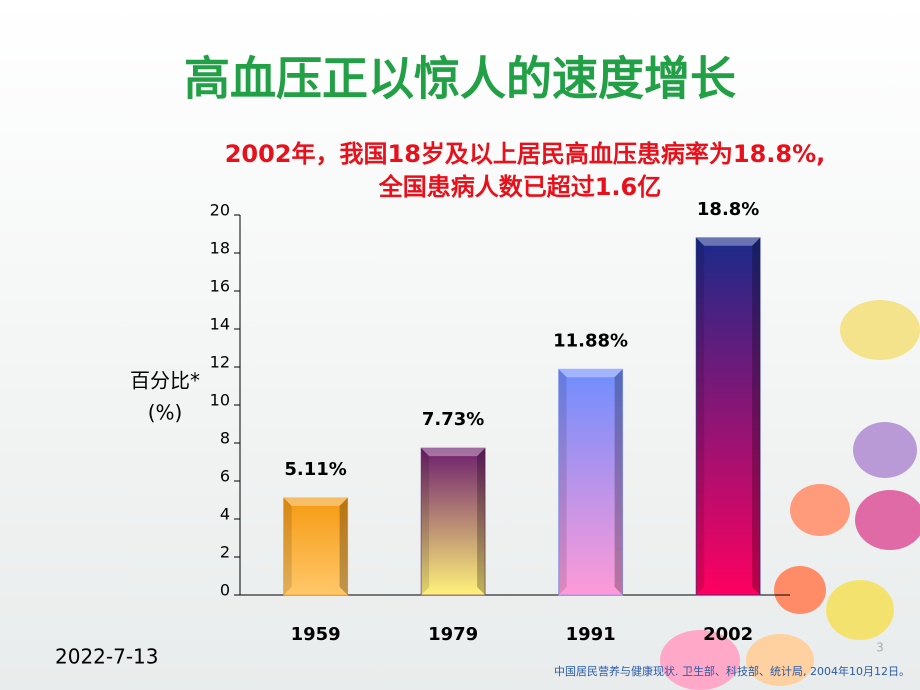 The image size is (920, 690). Describe the element at coordinates (728, 209) in the screenshot. I see `value-label: 18.8%` at that location.